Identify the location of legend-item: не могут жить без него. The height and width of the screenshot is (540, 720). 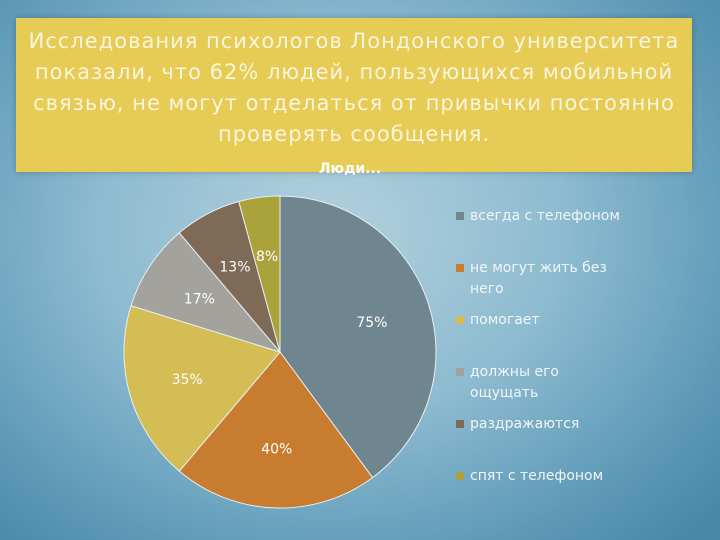
(537, 284).